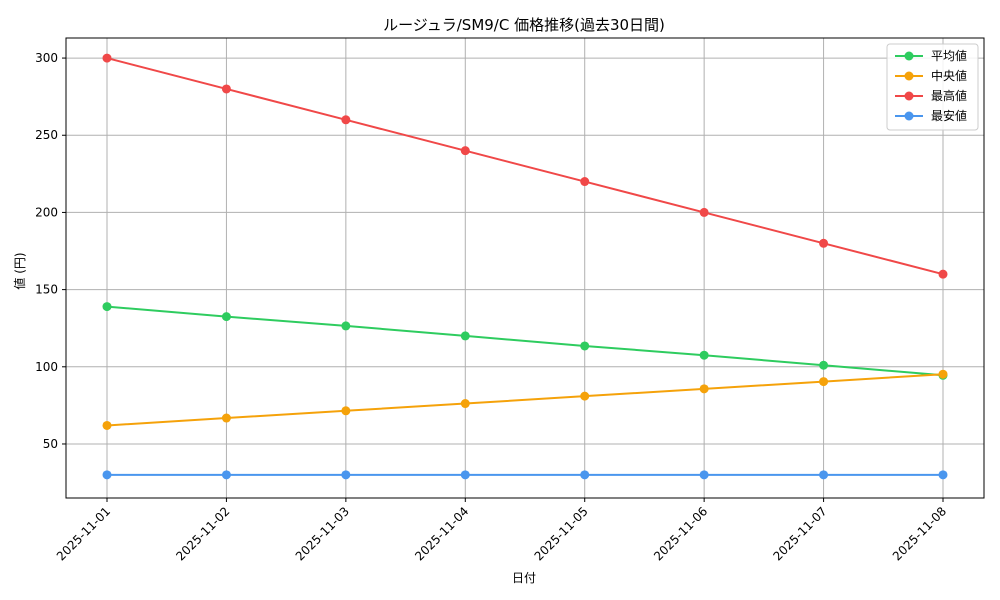 The height and width of the screenshot is (600, 1000). What do you see at coordinates (322, 533) in the screenshot?
I see `x-tick-label: 2025-11-03` at bounding box center [322, 533].